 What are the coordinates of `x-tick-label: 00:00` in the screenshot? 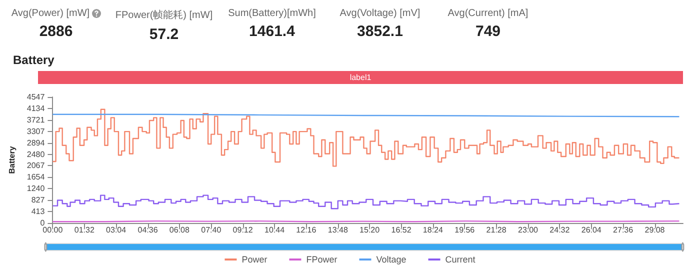 It's located at (53, 230).